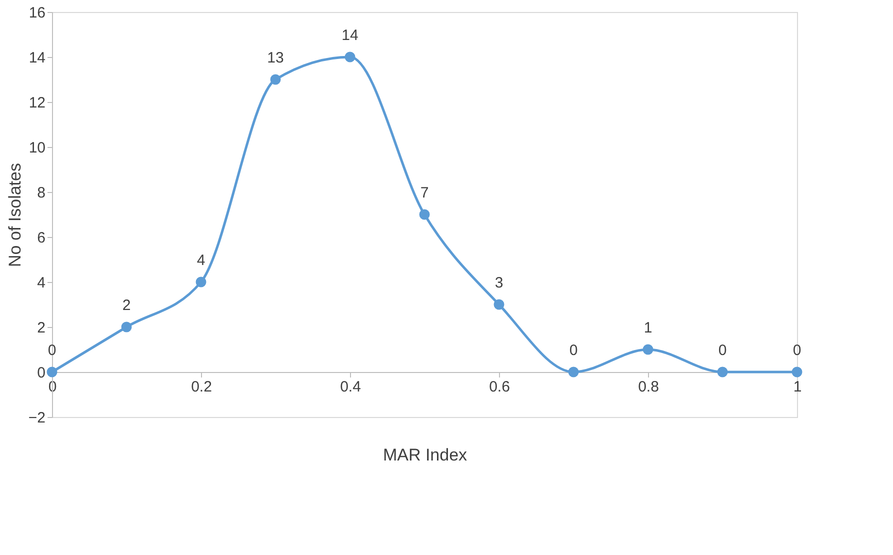 Image resolution: width=893 pixels, height=555 pixels. What do you see at coordinates (37, 13) in the screenshot?
I see `y-tick-label: 16` at bounding box center [37, 13].